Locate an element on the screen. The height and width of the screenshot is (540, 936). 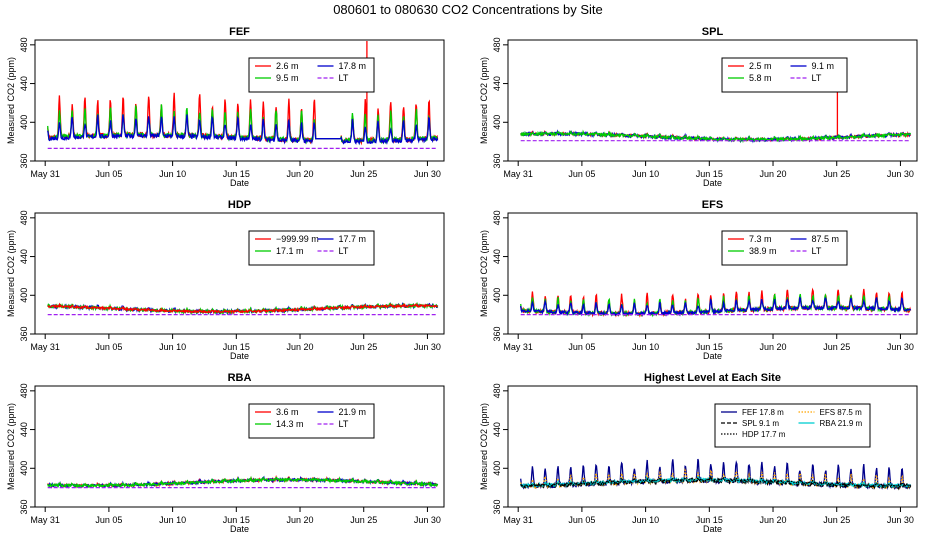
panel-title: RBA is located at coordinates (240, 378).